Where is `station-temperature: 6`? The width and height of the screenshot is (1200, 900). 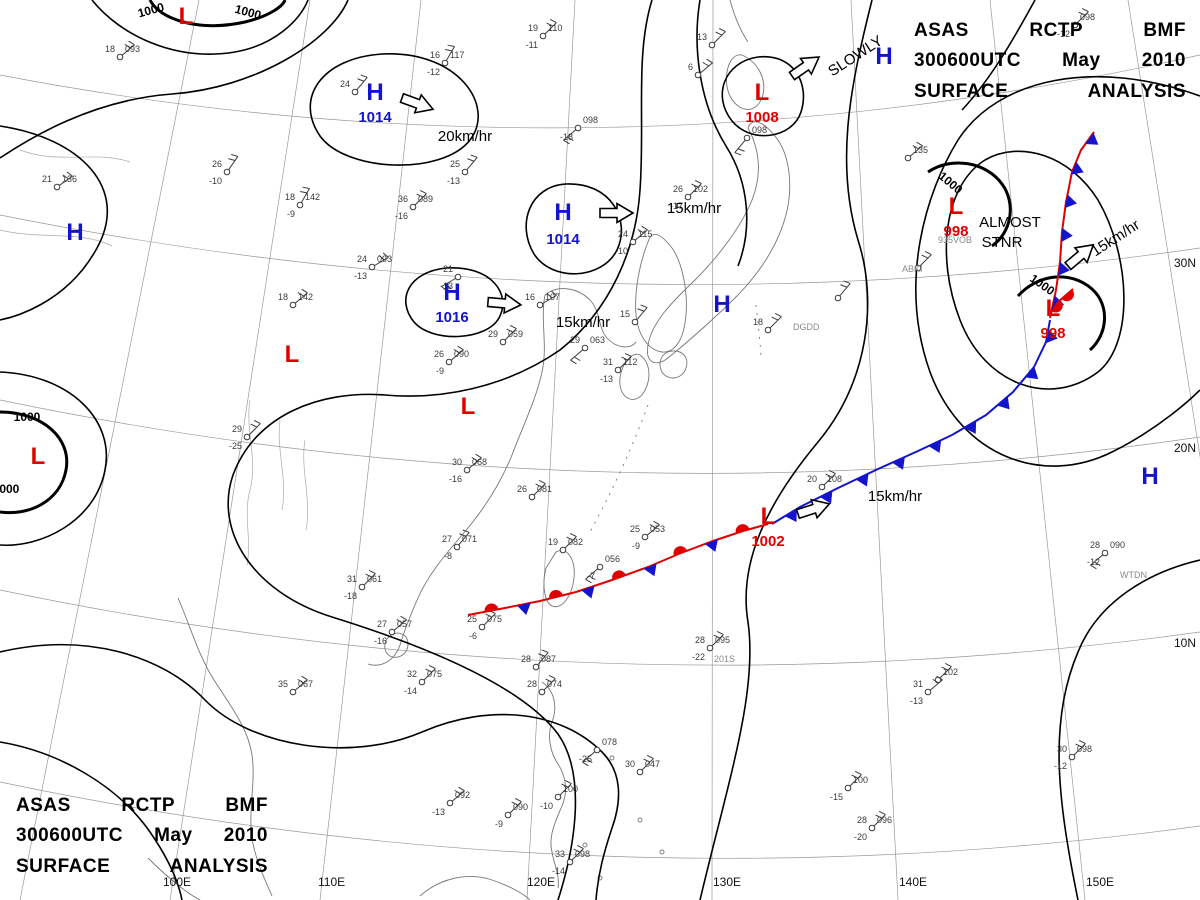 station-temperature: 6 is located at coordinates (690, 67).